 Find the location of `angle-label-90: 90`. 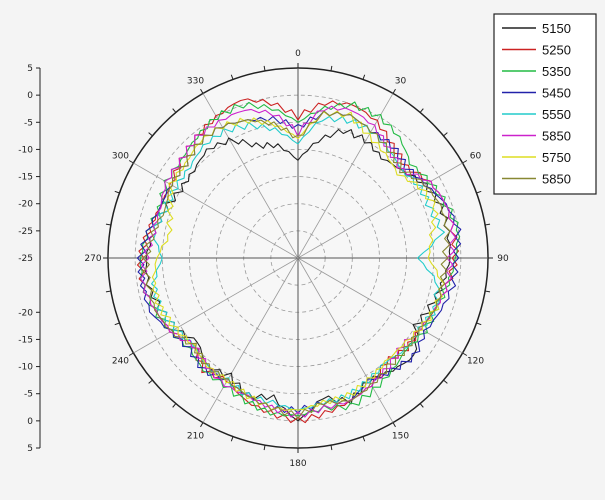

angle-label-90: 90 is located at coordinates (503, 259).